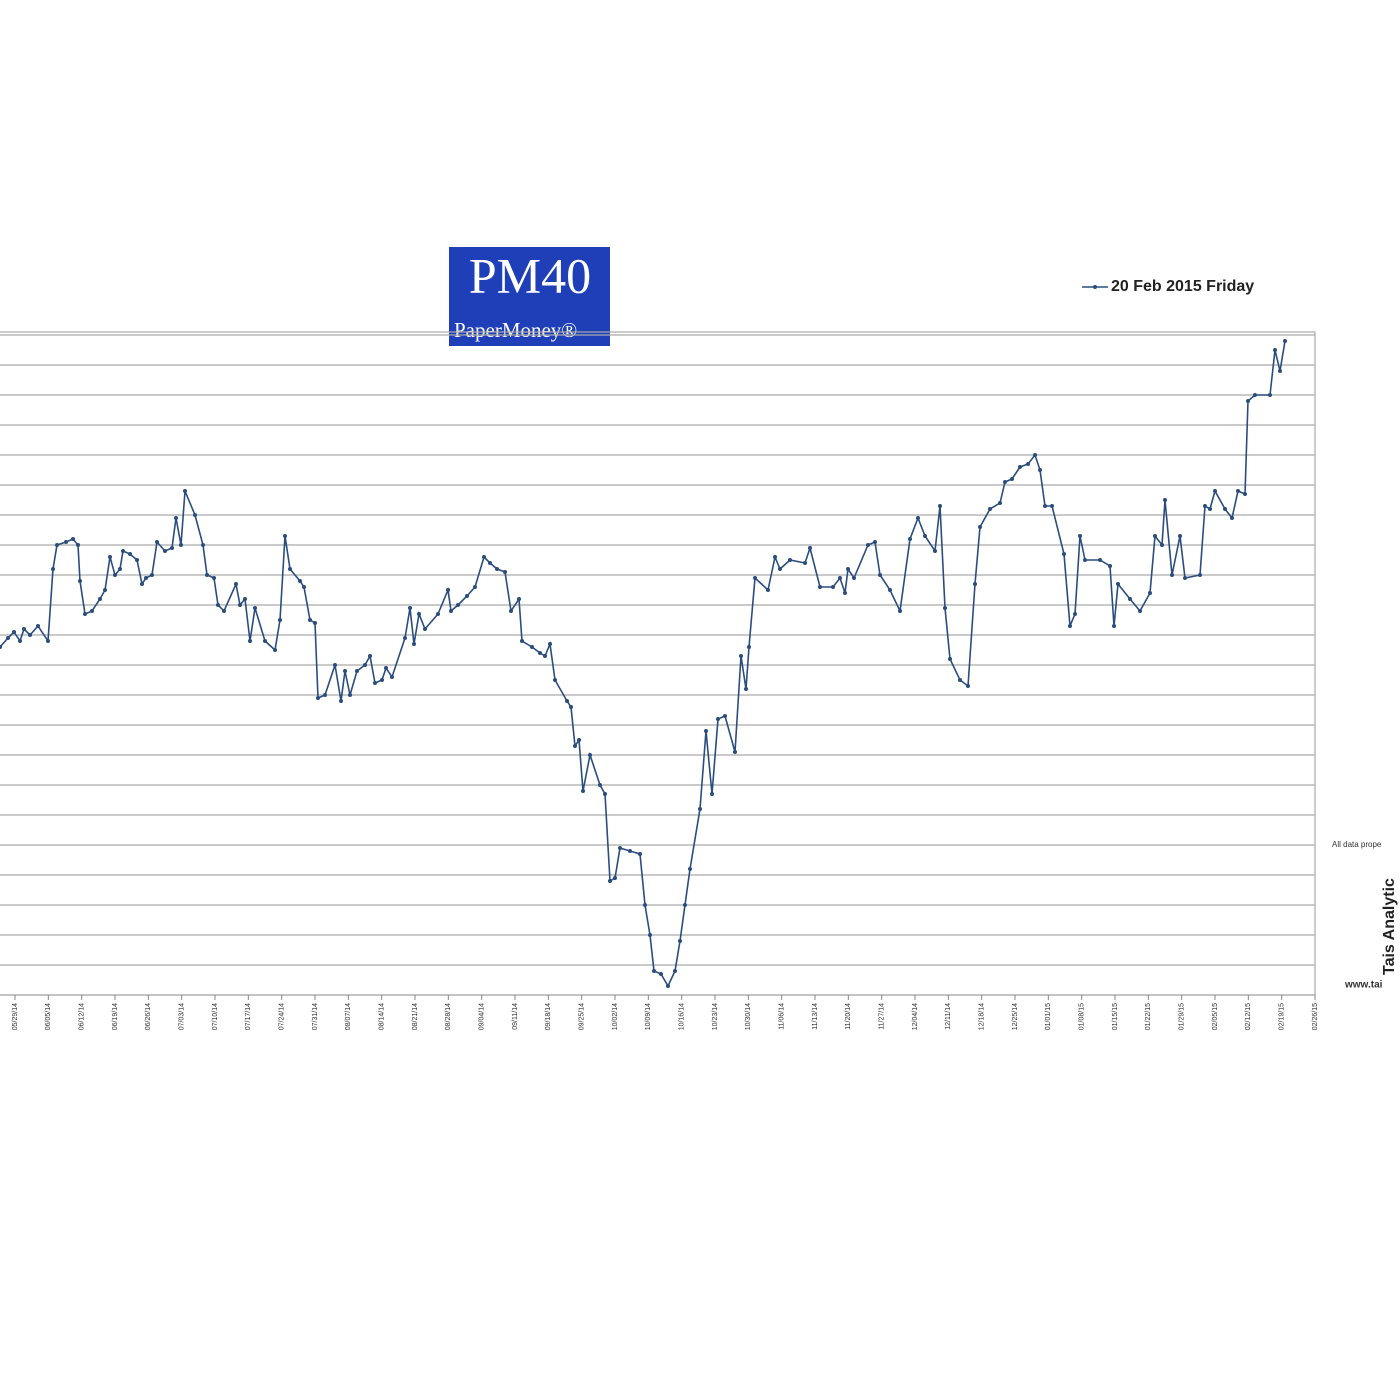 Image resolution: width=1400 pixels, height=1400 pixels. Describe the element at coordinates (948, 1016) in the screenshot. I see `x-tick-label: 12/11/14` at that location.